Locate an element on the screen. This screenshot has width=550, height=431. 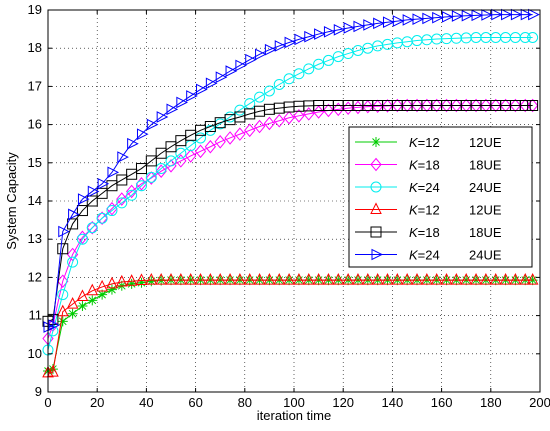
y-tick-label: 14 is located at coordinates (35, 200).